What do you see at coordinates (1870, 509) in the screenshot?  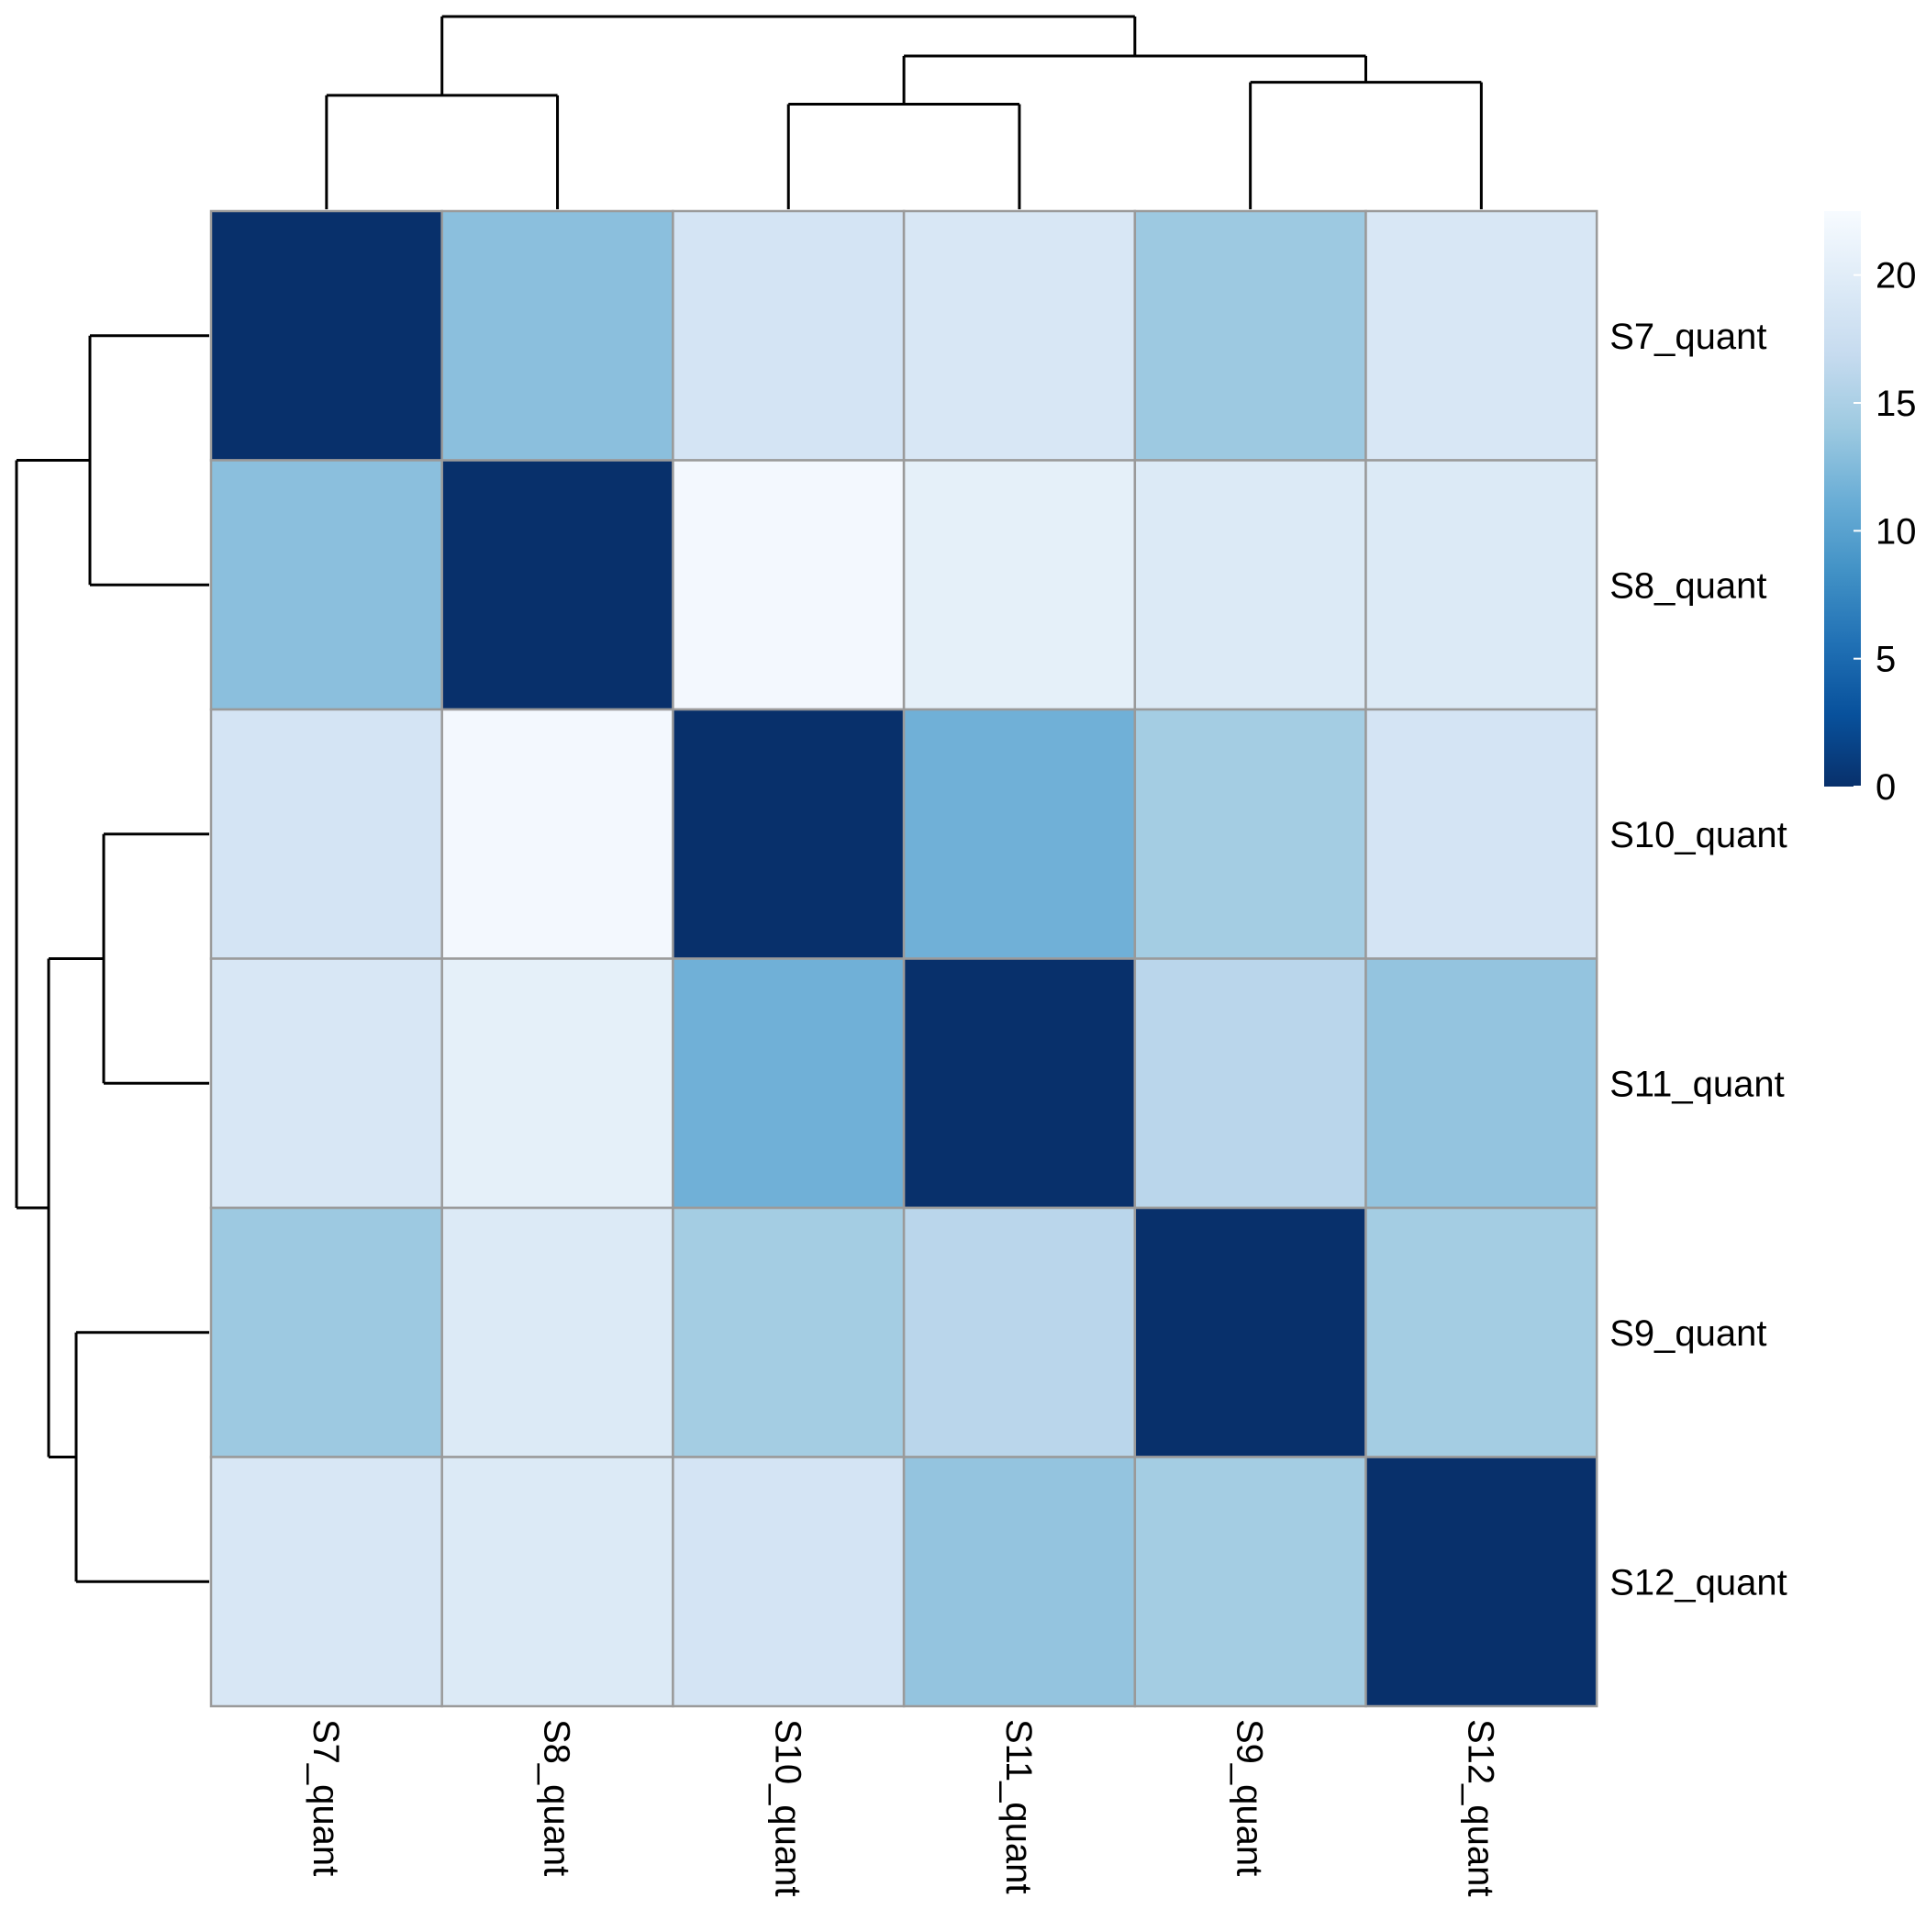 I see `color-legend: 0 5 10 15 20` at bounding box center [1870, 509].